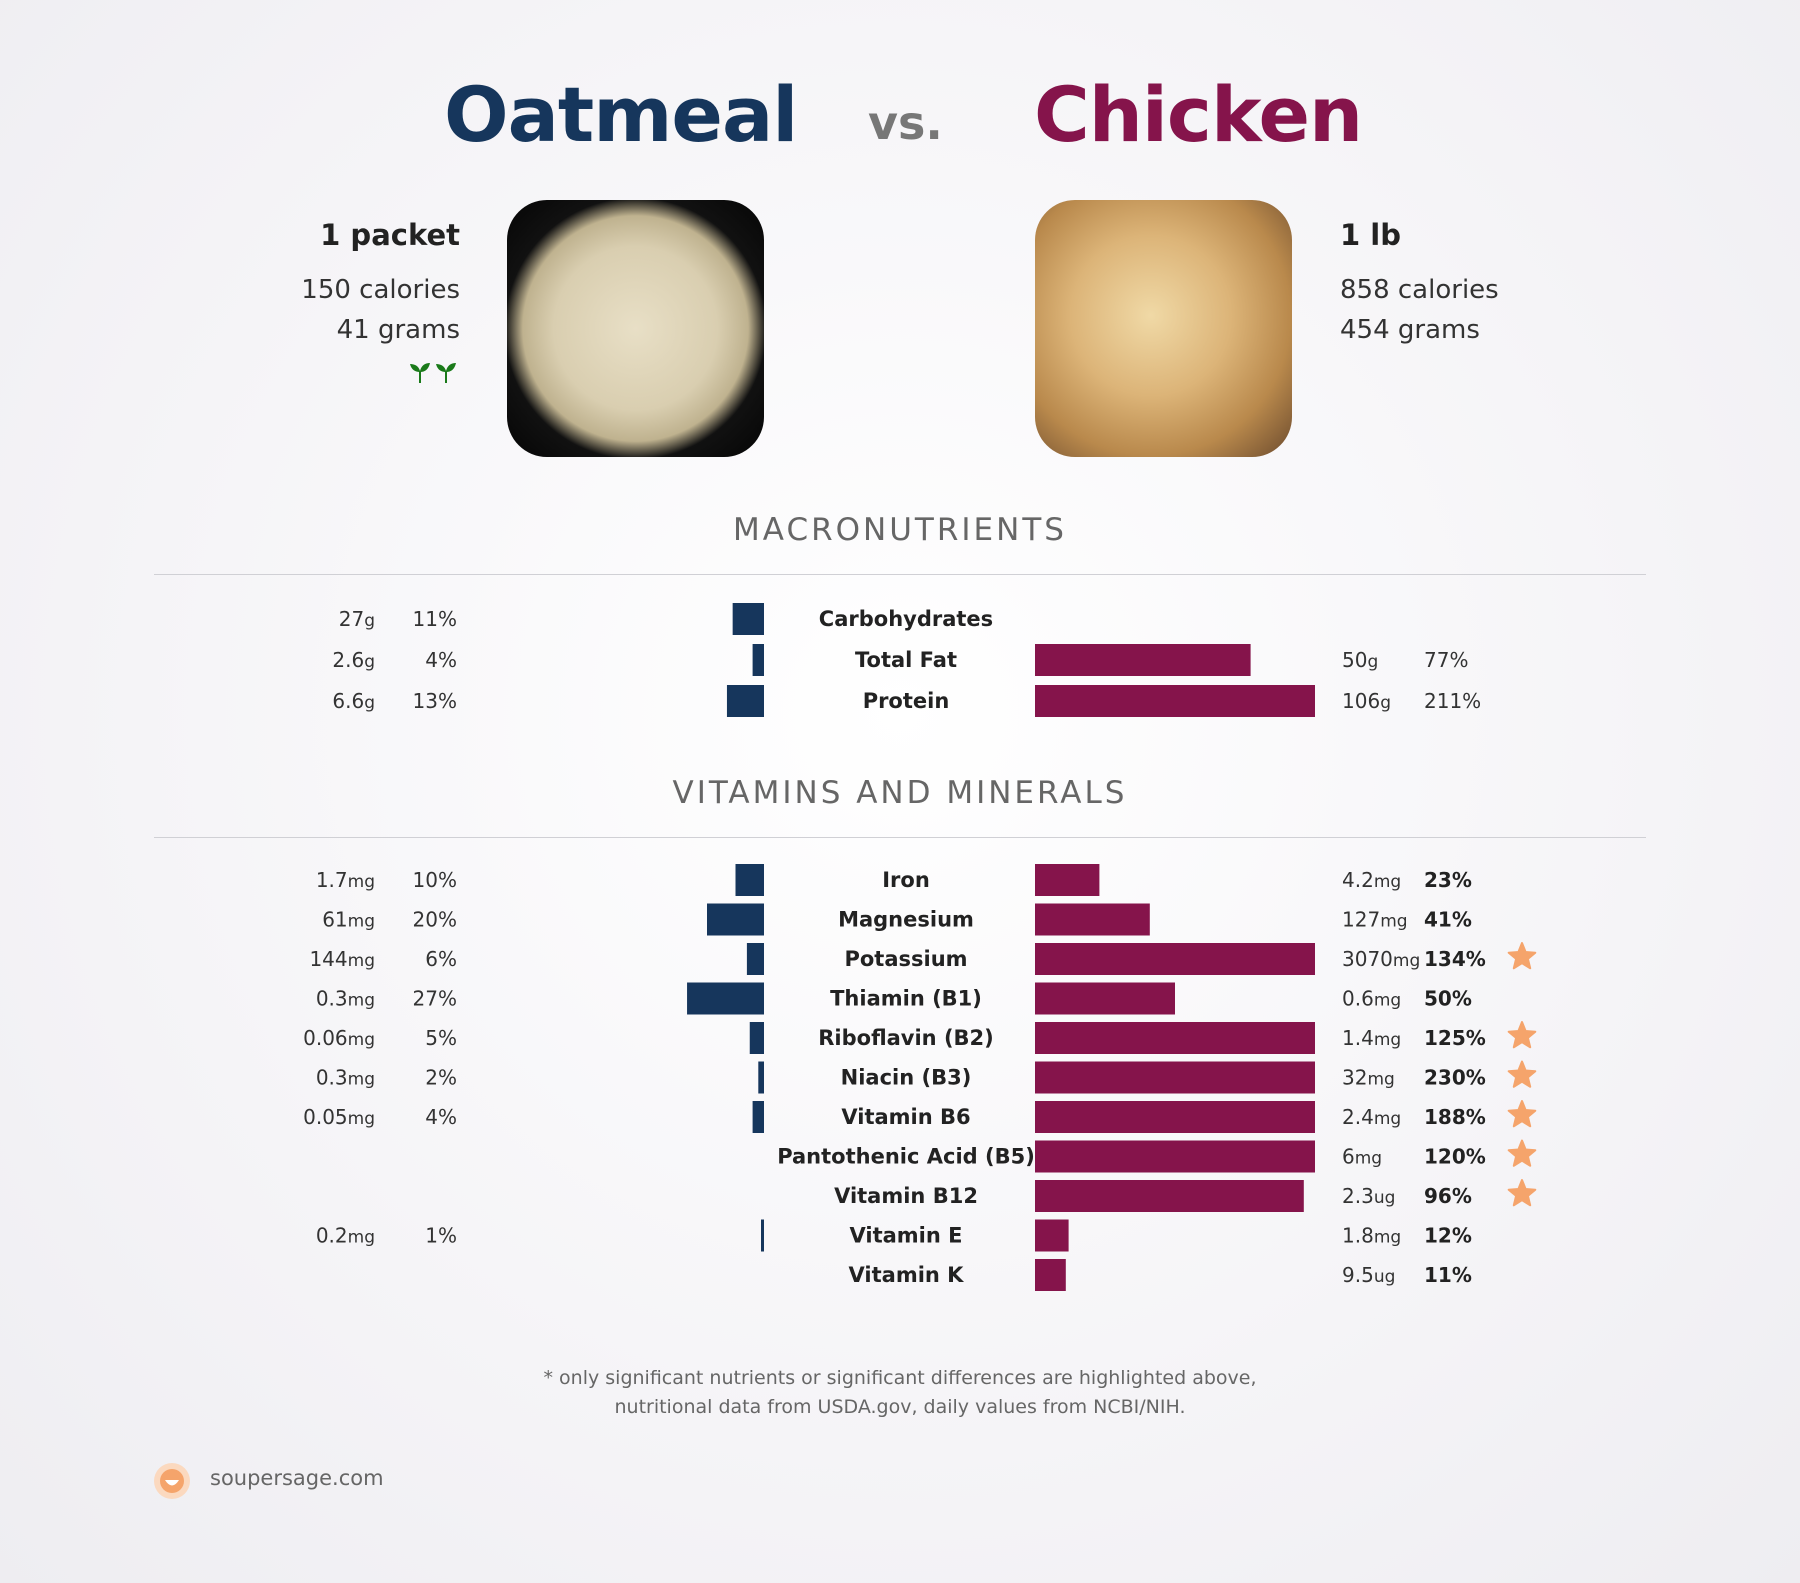 The image size is (1800, 1583). Describe the element at coordinates (1455, 1078) in the screenshot. I see `vitamin-right-percent: 230%` at that location.